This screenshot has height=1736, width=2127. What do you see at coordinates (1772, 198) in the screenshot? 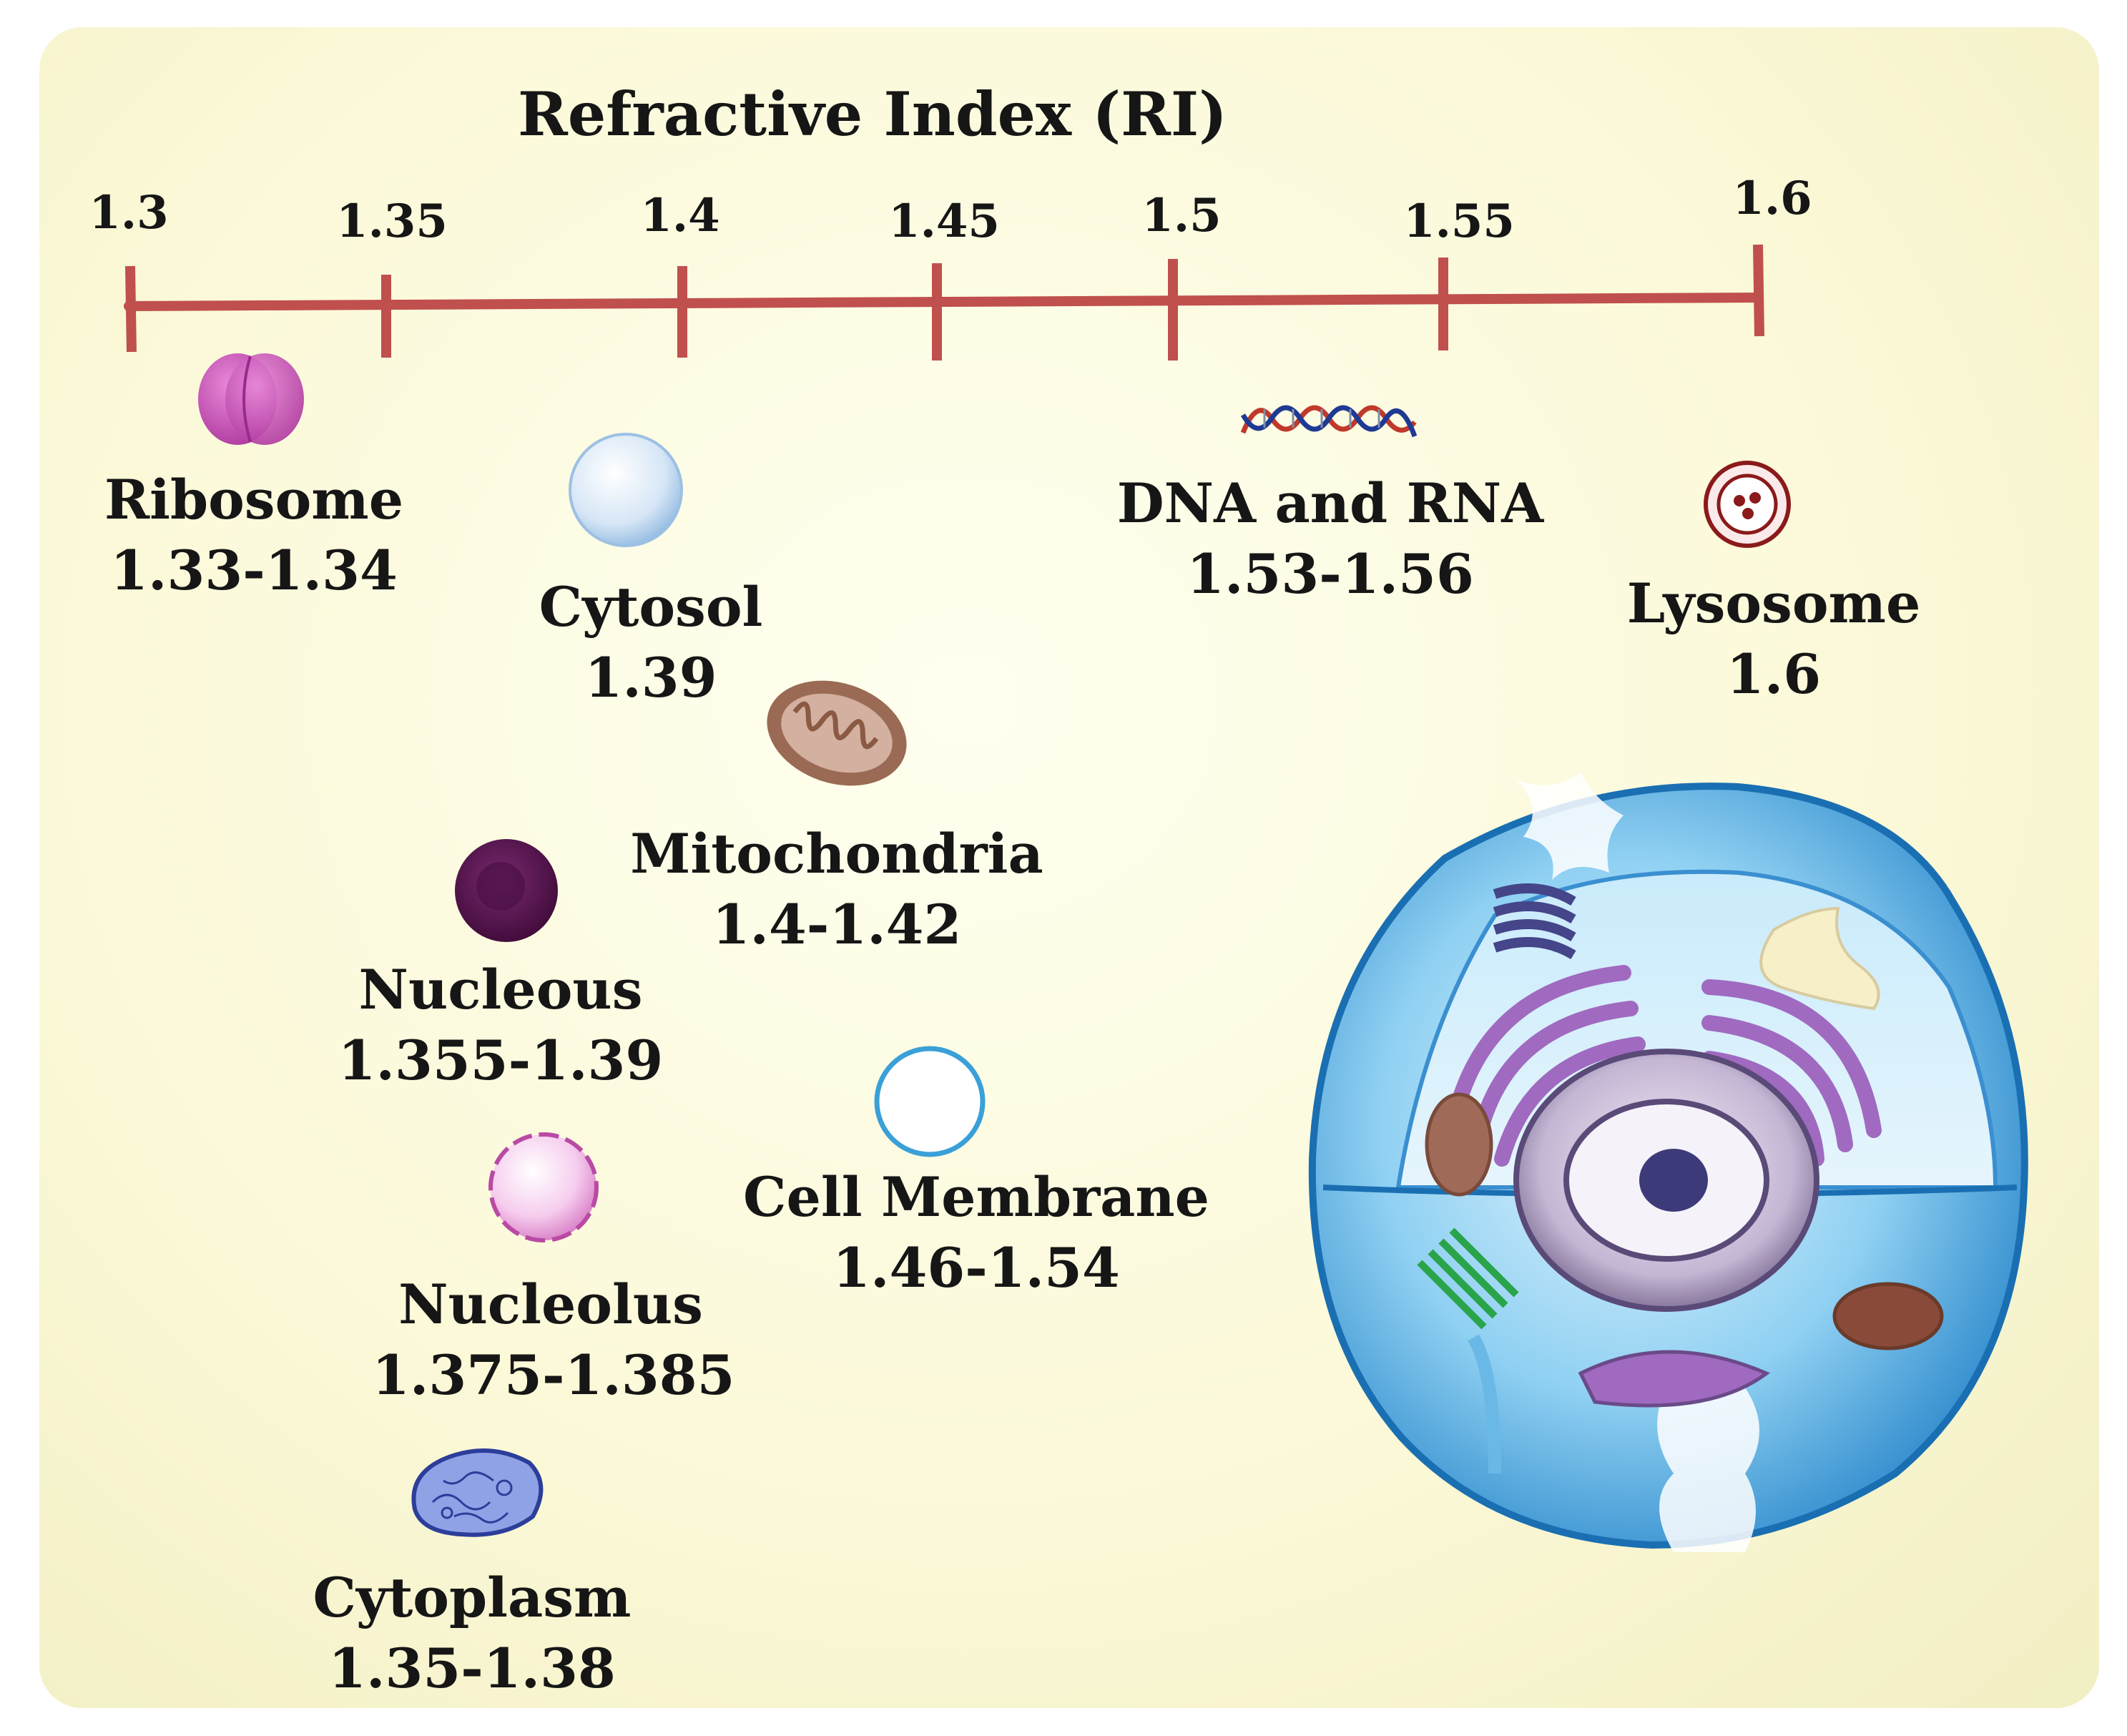
I see `tick-label-1-6: 1.6` at bounding box center [1772, 198].